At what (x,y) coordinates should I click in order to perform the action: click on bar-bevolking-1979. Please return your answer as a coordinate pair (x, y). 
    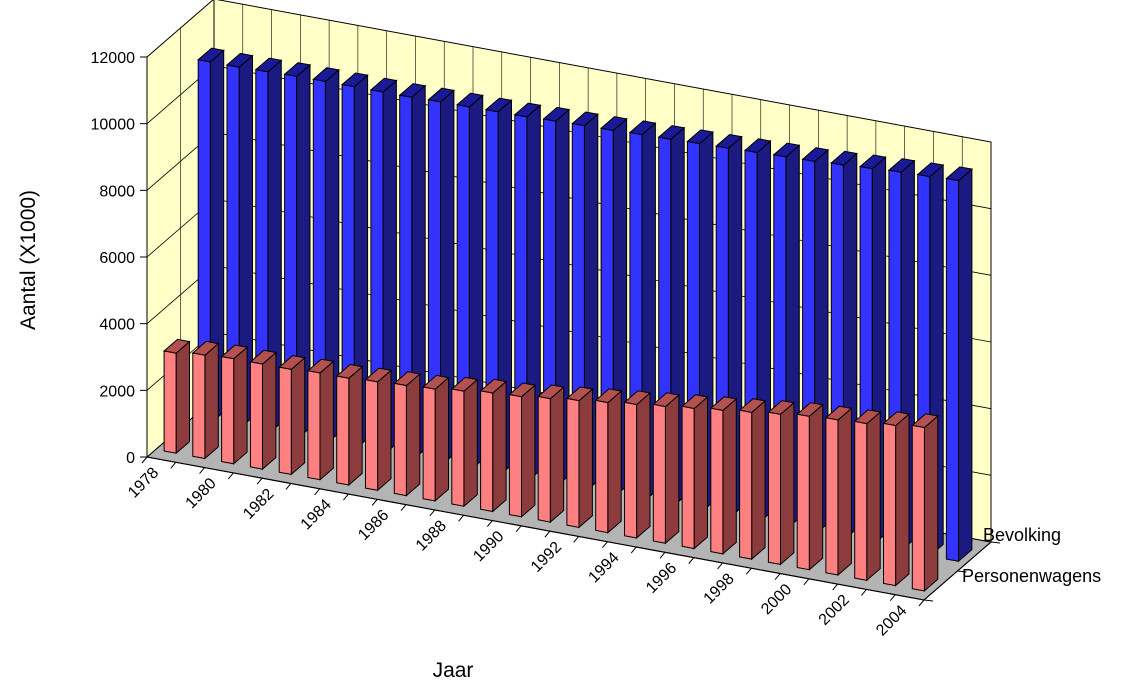
    Looking at the image, I should click on (239, 241).